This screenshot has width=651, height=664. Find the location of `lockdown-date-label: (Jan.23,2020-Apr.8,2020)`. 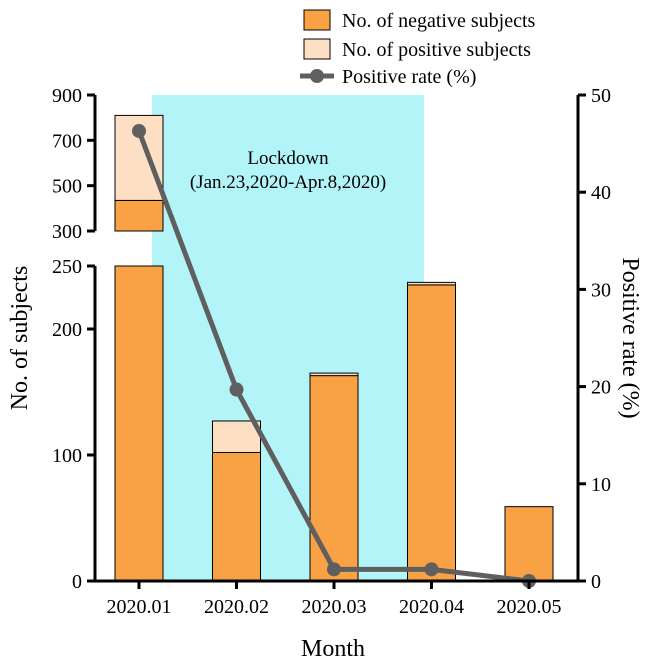

lockdown-date-label: (Jan.23,2020-Apr.8,2020) is located at coordinates (288, 182).